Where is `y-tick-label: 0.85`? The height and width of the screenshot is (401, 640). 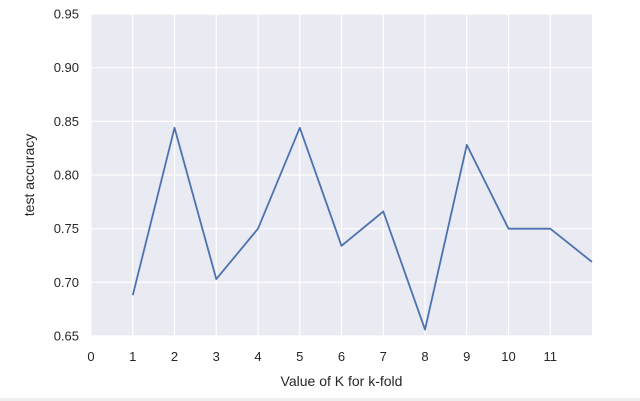 y-tick-label: 0.85 is located at coordinates (66, 121).